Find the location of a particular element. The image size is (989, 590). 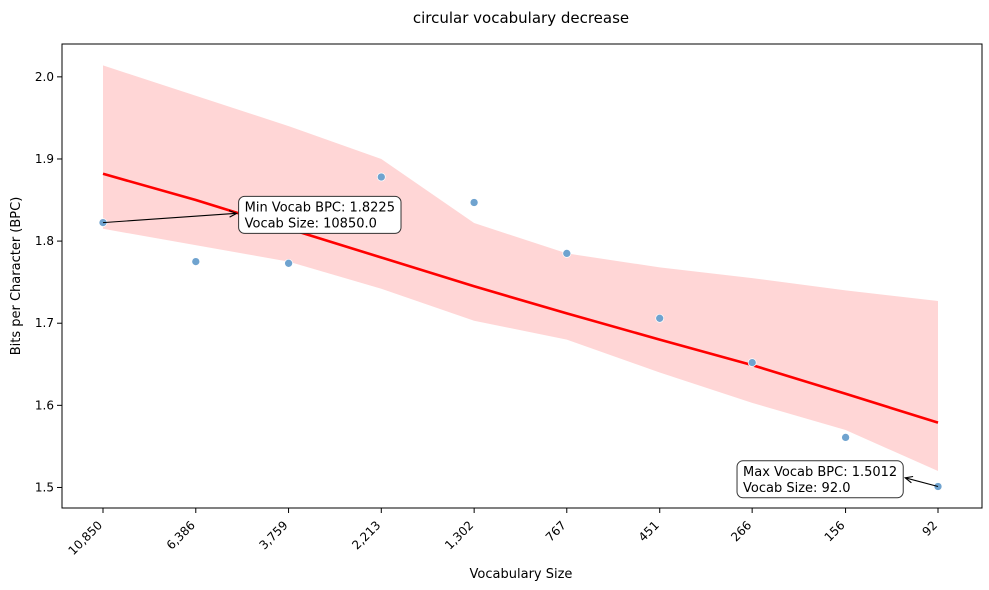

x-tick-label: 6,386 is located at coordinates (181, 535).